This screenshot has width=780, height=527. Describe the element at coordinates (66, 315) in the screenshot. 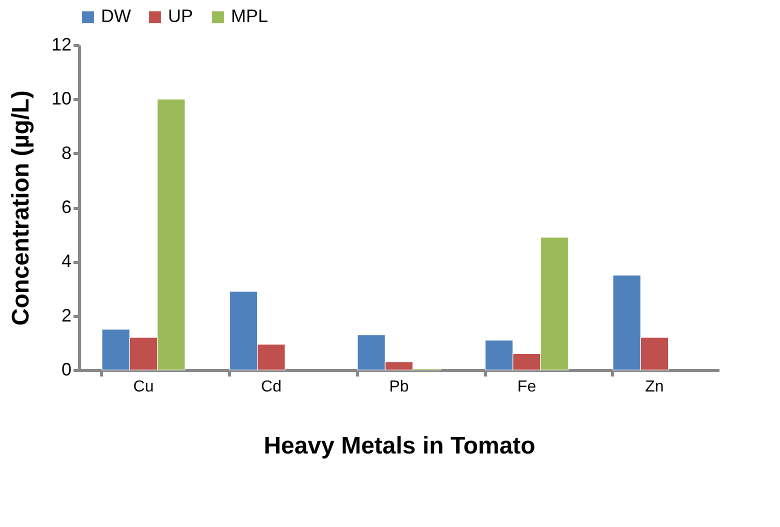

I see `y-tick-label: 2` at that location.